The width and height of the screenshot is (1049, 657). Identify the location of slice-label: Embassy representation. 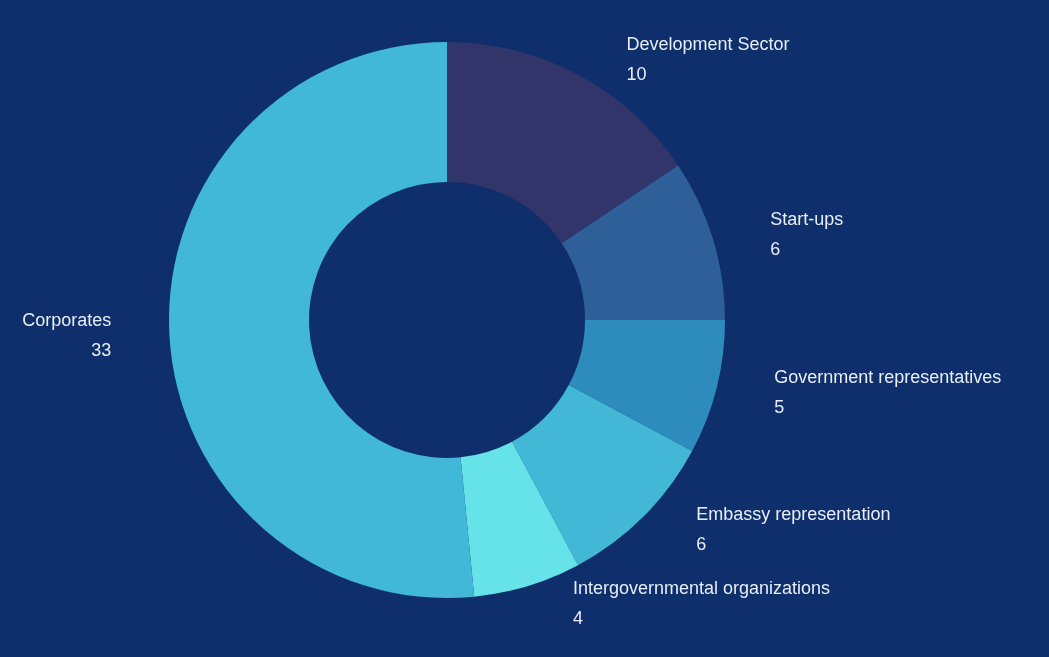
(793, 514).